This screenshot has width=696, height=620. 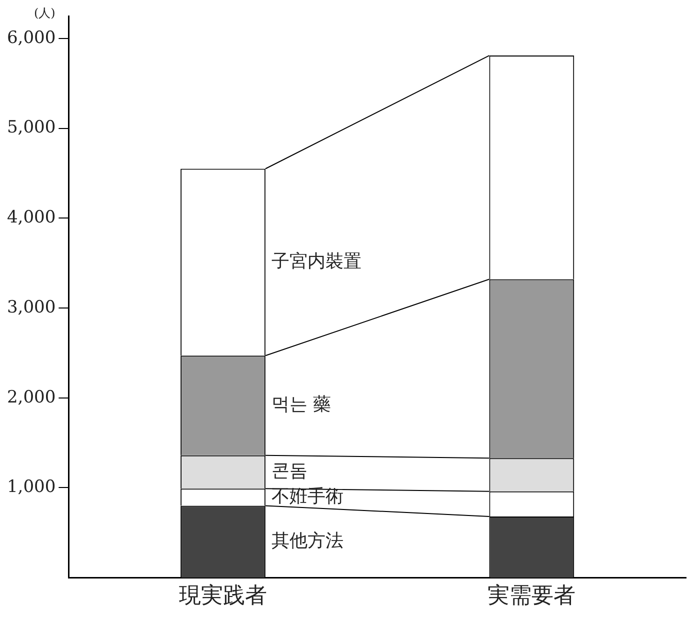 What do you see at coordinates (31, 218) in the screenshot?
I see `y-tick-label: 4,000` at bounding box center [31, 218].